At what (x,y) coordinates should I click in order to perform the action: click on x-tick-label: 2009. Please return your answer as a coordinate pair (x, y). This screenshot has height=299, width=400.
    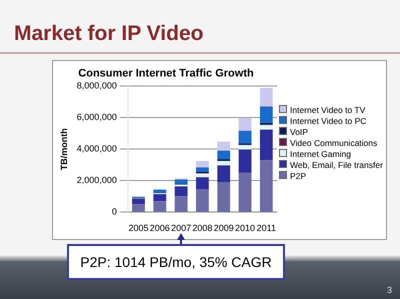
    Looking at the image, I should click on (224, 228).